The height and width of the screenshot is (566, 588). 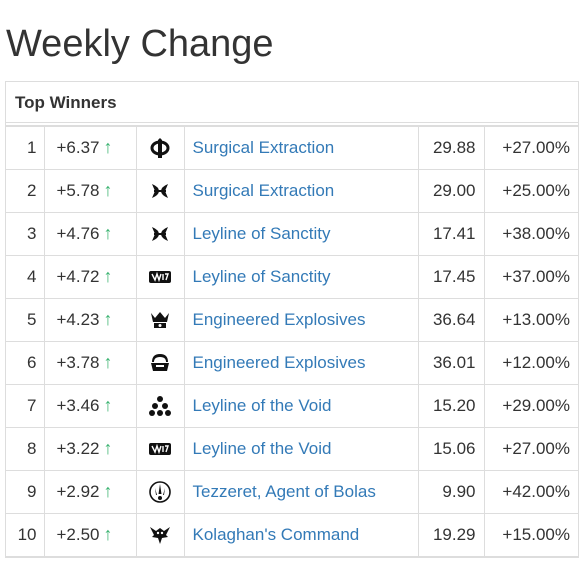 I want to click on card-cell: Tezzeret, Agent of Bolas, so click(x=301, y=491).